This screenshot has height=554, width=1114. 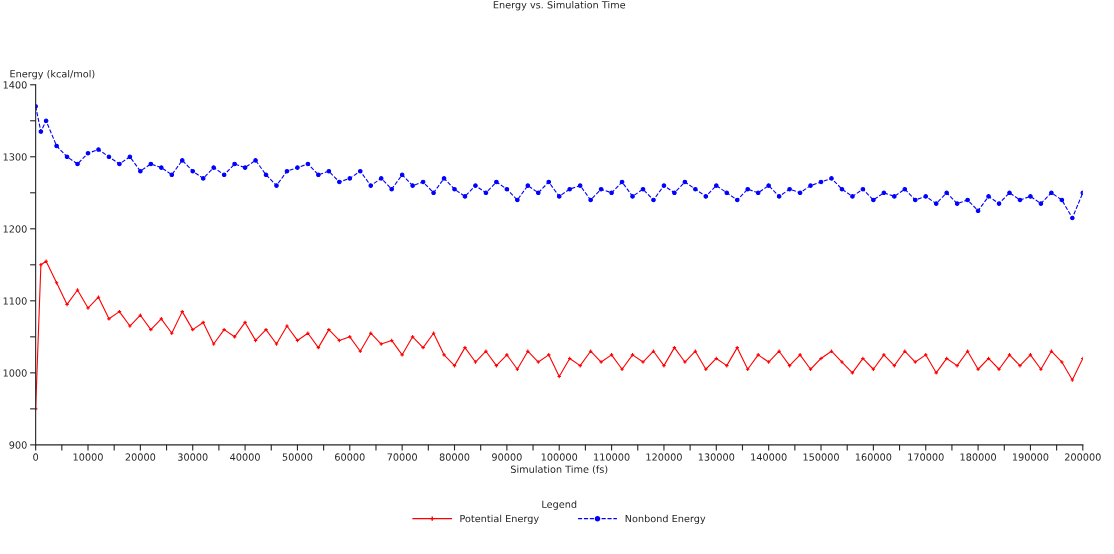 What do you see at coordinates (926, 457) in the screenshot?
I see `x-tick-label: 170000` at bounding box center [926, 457].